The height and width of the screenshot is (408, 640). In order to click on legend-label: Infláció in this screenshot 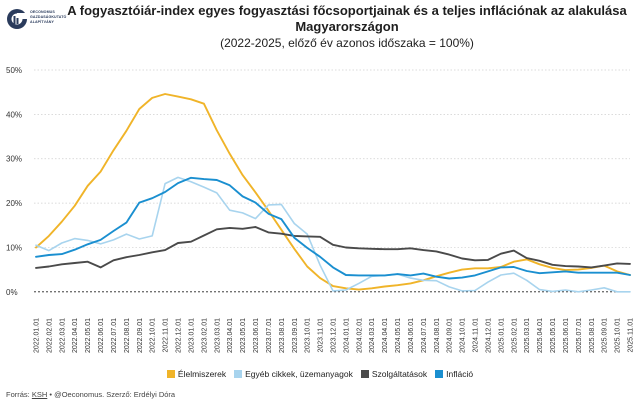, I will do `click(460, 373)`.